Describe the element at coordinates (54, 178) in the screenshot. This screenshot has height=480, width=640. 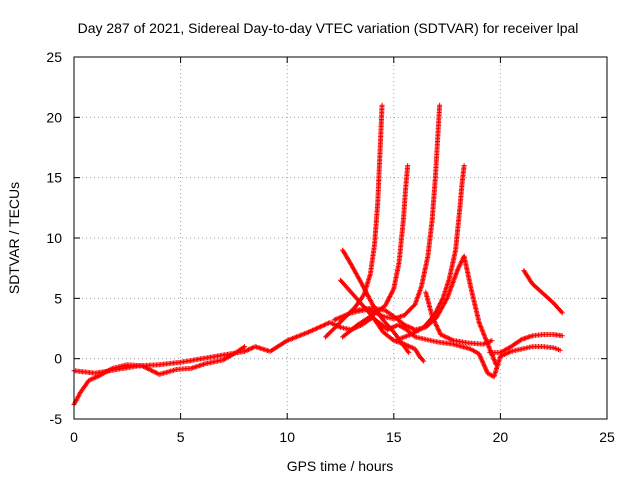
I see `y-tick-label: 15` at that location.